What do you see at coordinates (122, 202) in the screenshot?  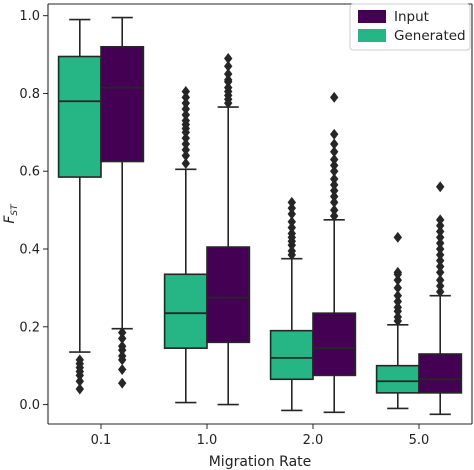 I see `box-input-0.1` at bounding box center [122, 202].